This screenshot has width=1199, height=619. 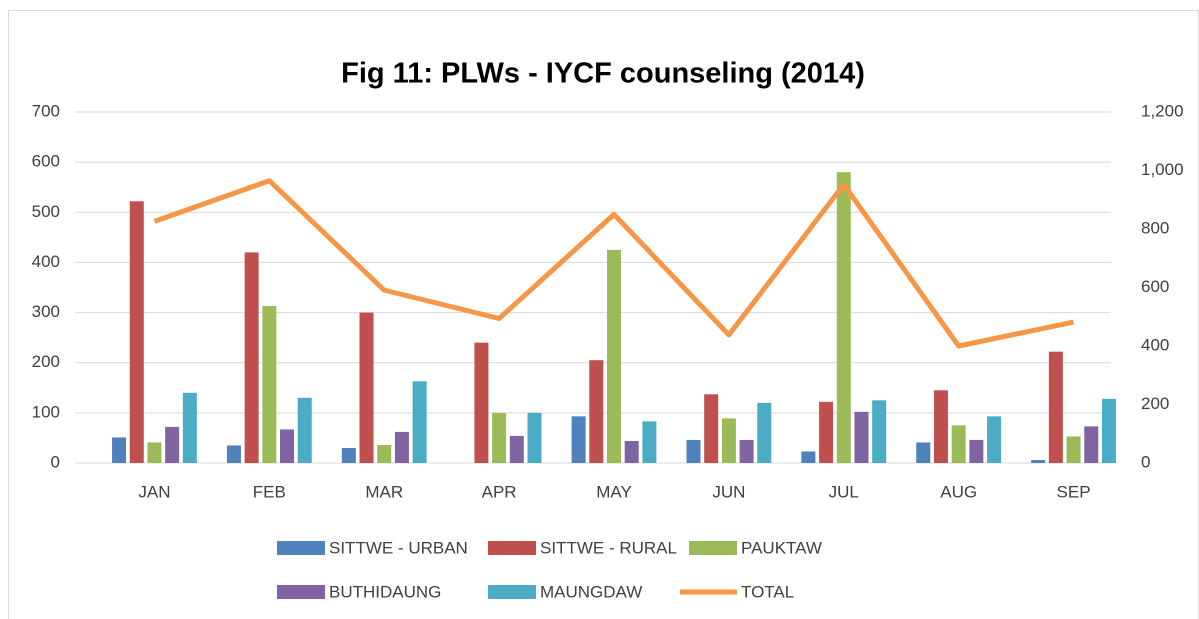 I want to click on x-tick-label: MAR, so click(x=384, y=491).